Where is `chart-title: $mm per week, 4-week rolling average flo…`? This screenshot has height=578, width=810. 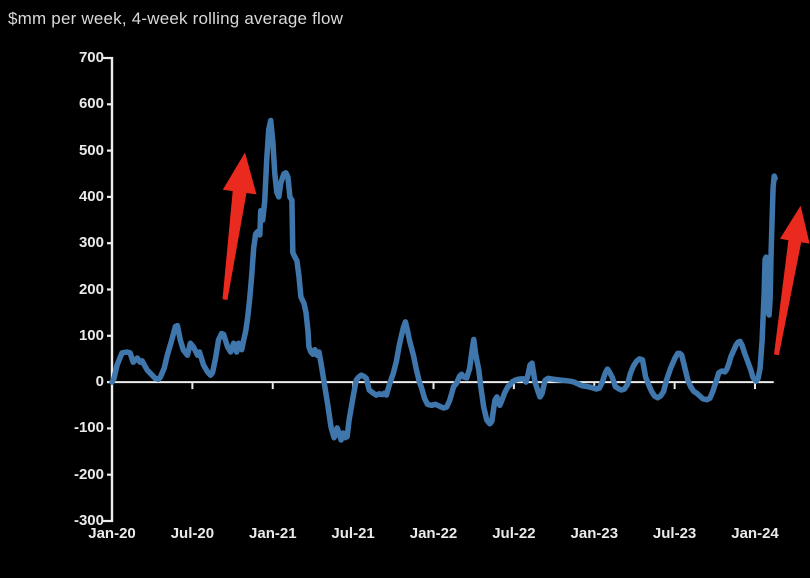 chart-title: $mm per week, 4-week rolling average flo… is located at coordinates (176, 18).